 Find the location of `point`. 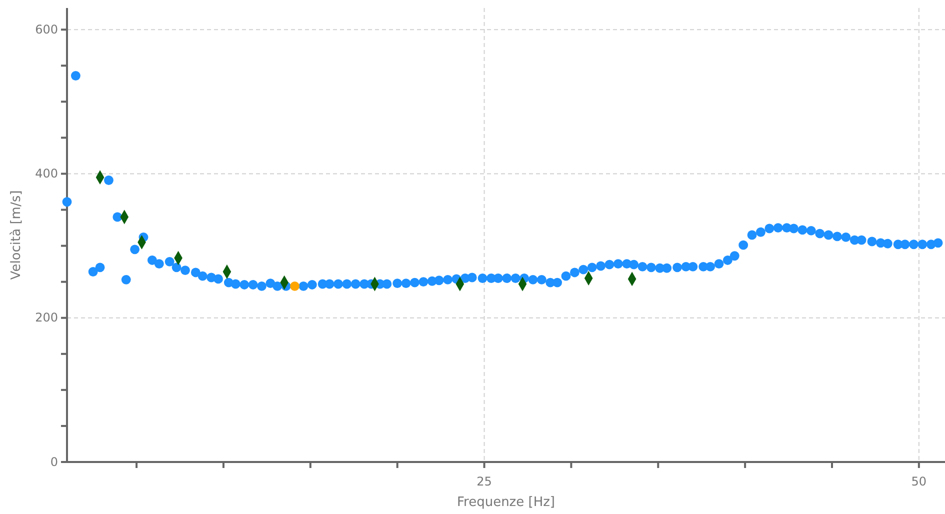

point is located at coordinates (295, 286).